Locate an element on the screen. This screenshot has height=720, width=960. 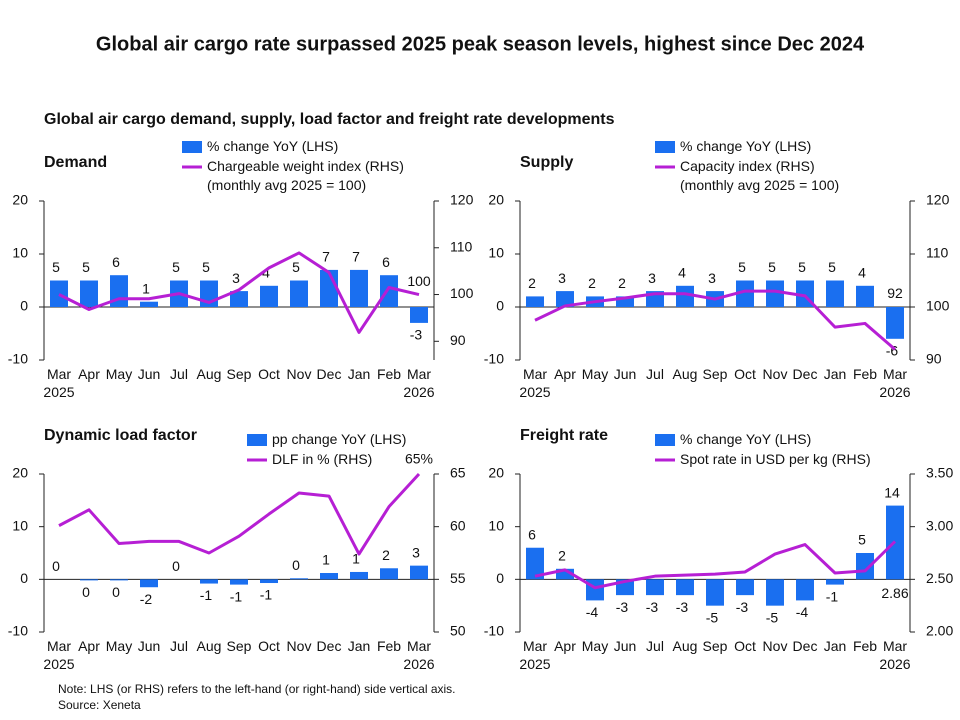
y2-tick-label: 50 is located at coordinates (458, 631).